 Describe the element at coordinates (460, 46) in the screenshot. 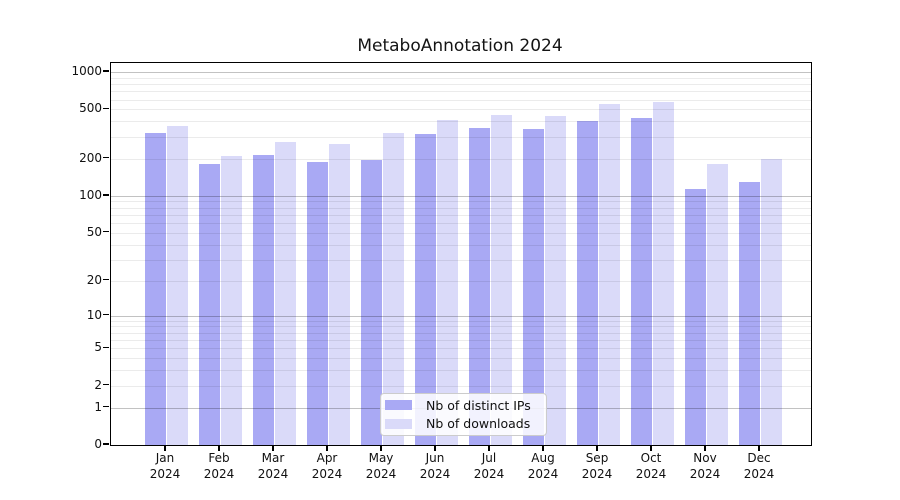

I see `chart-title: MetaboAnnotation 2024` at that location.